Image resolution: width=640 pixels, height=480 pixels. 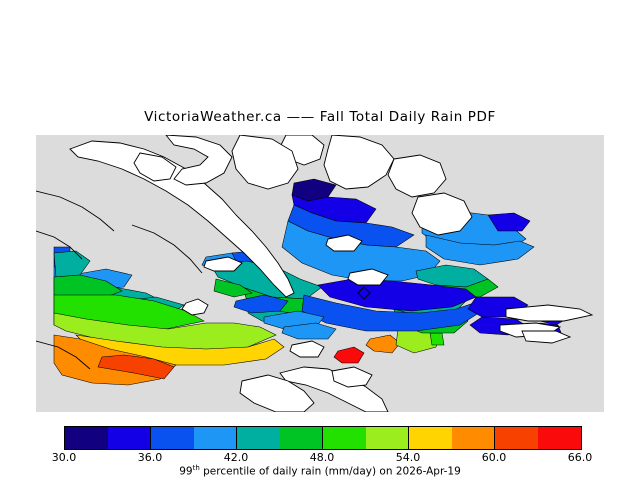 I want to click on land-mid-notch, so click(x=195, y=307).